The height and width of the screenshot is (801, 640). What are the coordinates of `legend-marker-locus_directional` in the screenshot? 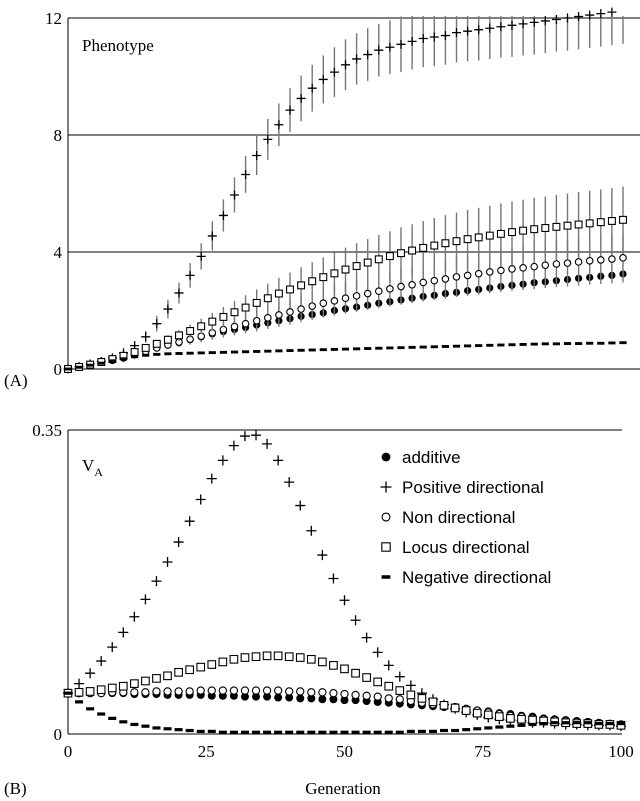 It's located at (386, 547).